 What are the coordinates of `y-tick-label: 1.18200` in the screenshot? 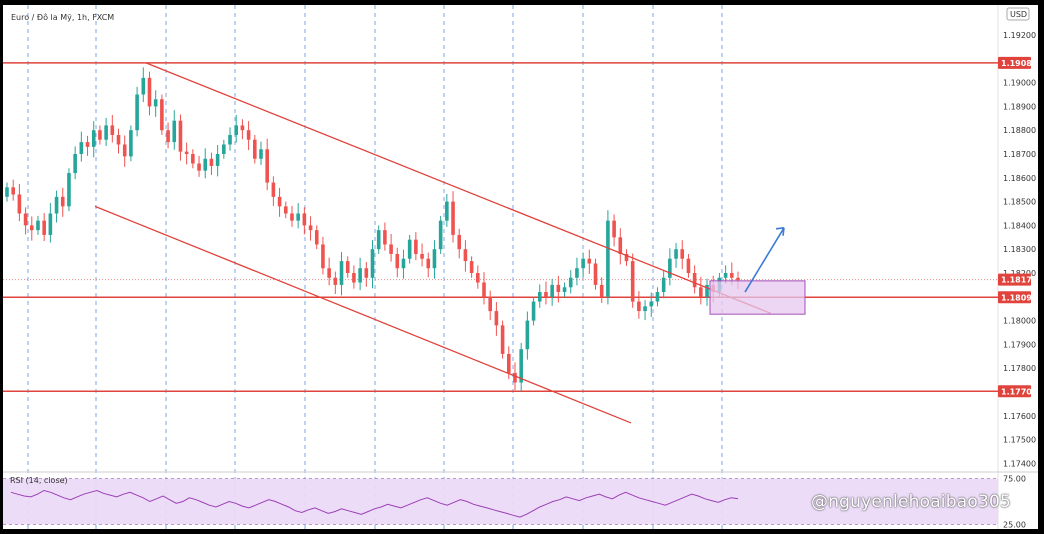 It's located at (1019, 273).